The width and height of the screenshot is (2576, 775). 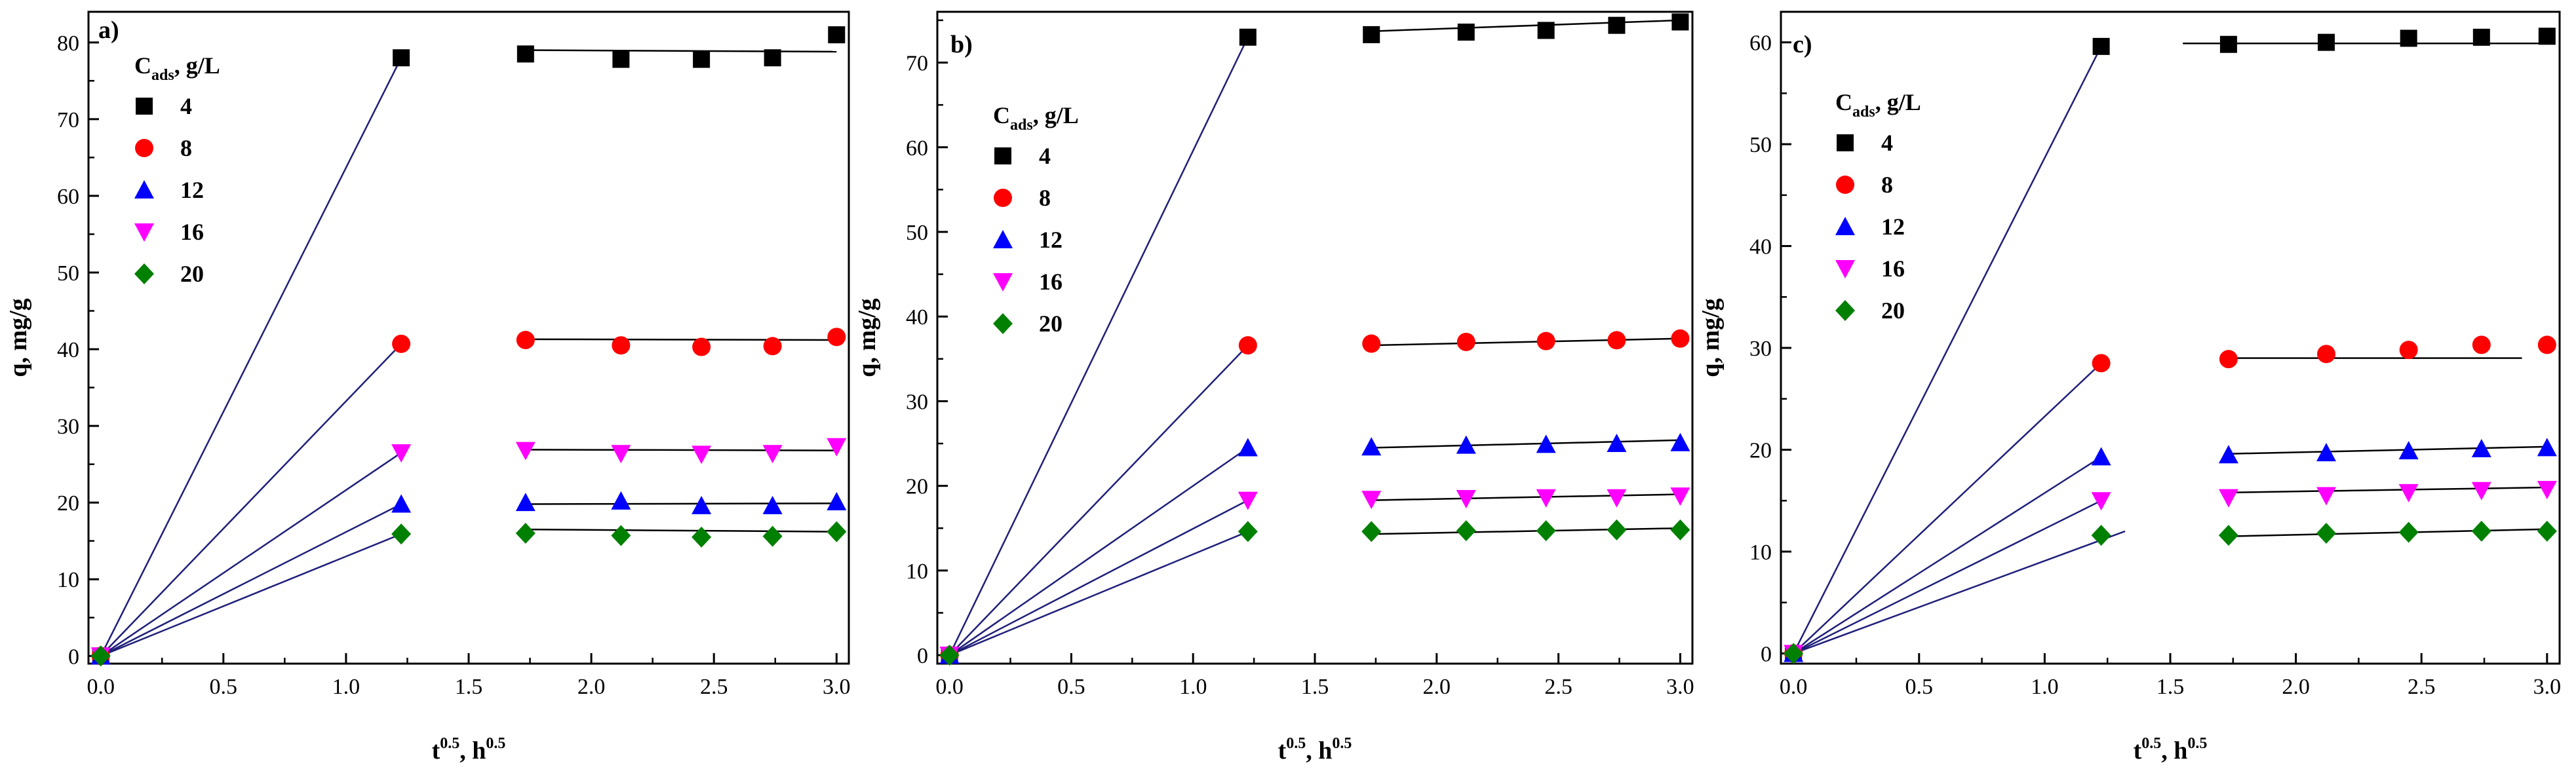 I want to click on y-tick-label: 70, so click(x=917, y=64).